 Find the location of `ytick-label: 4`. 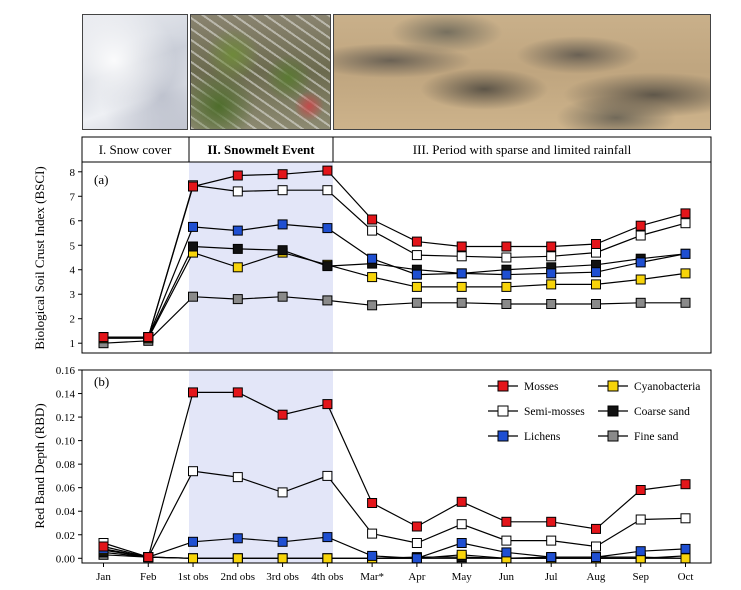

ytick-label: 4 is located at coordinates (73, 271).